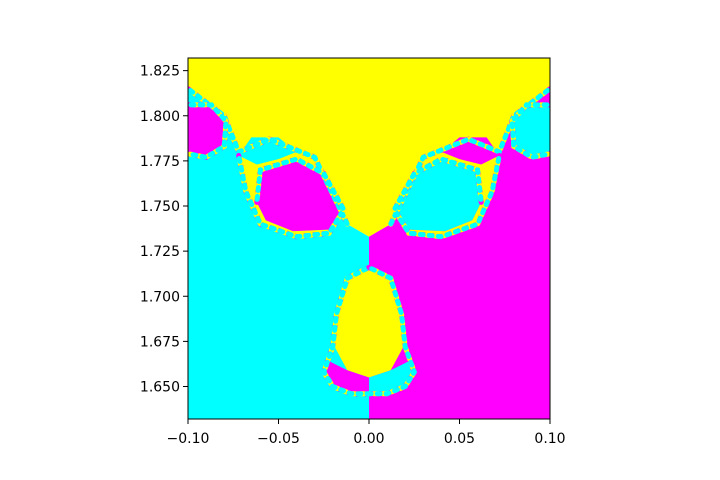 The image size is (720, 480). I want to click on x-axis: −0.10 −0.05 0.00 0.05 0.10, so click(366, 433).